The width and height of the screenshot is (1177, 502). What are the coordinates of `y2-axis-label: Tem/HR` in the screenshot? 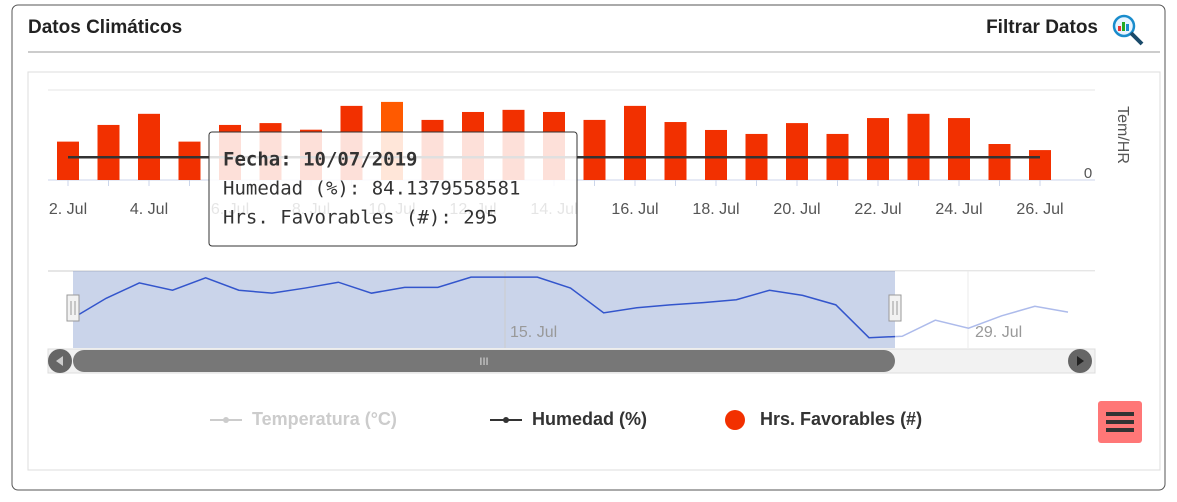 It's located at (1122, 135).